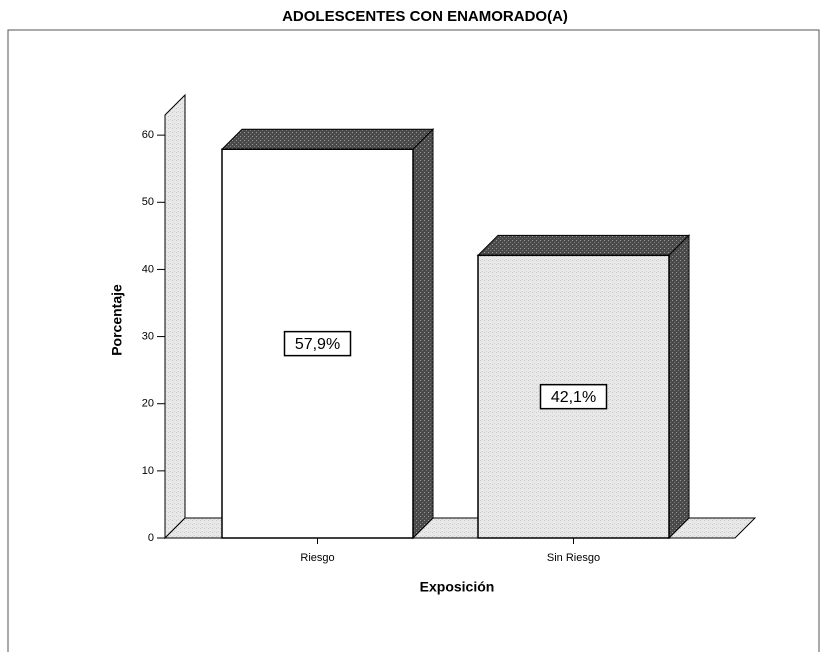 The width and height of the screenshot is (824, 652). Describe the element at coordinates (425, 16) in the screenshot. I see `chart-title: ADOLESCENTES CON ENAMORADO(A)` at that location.